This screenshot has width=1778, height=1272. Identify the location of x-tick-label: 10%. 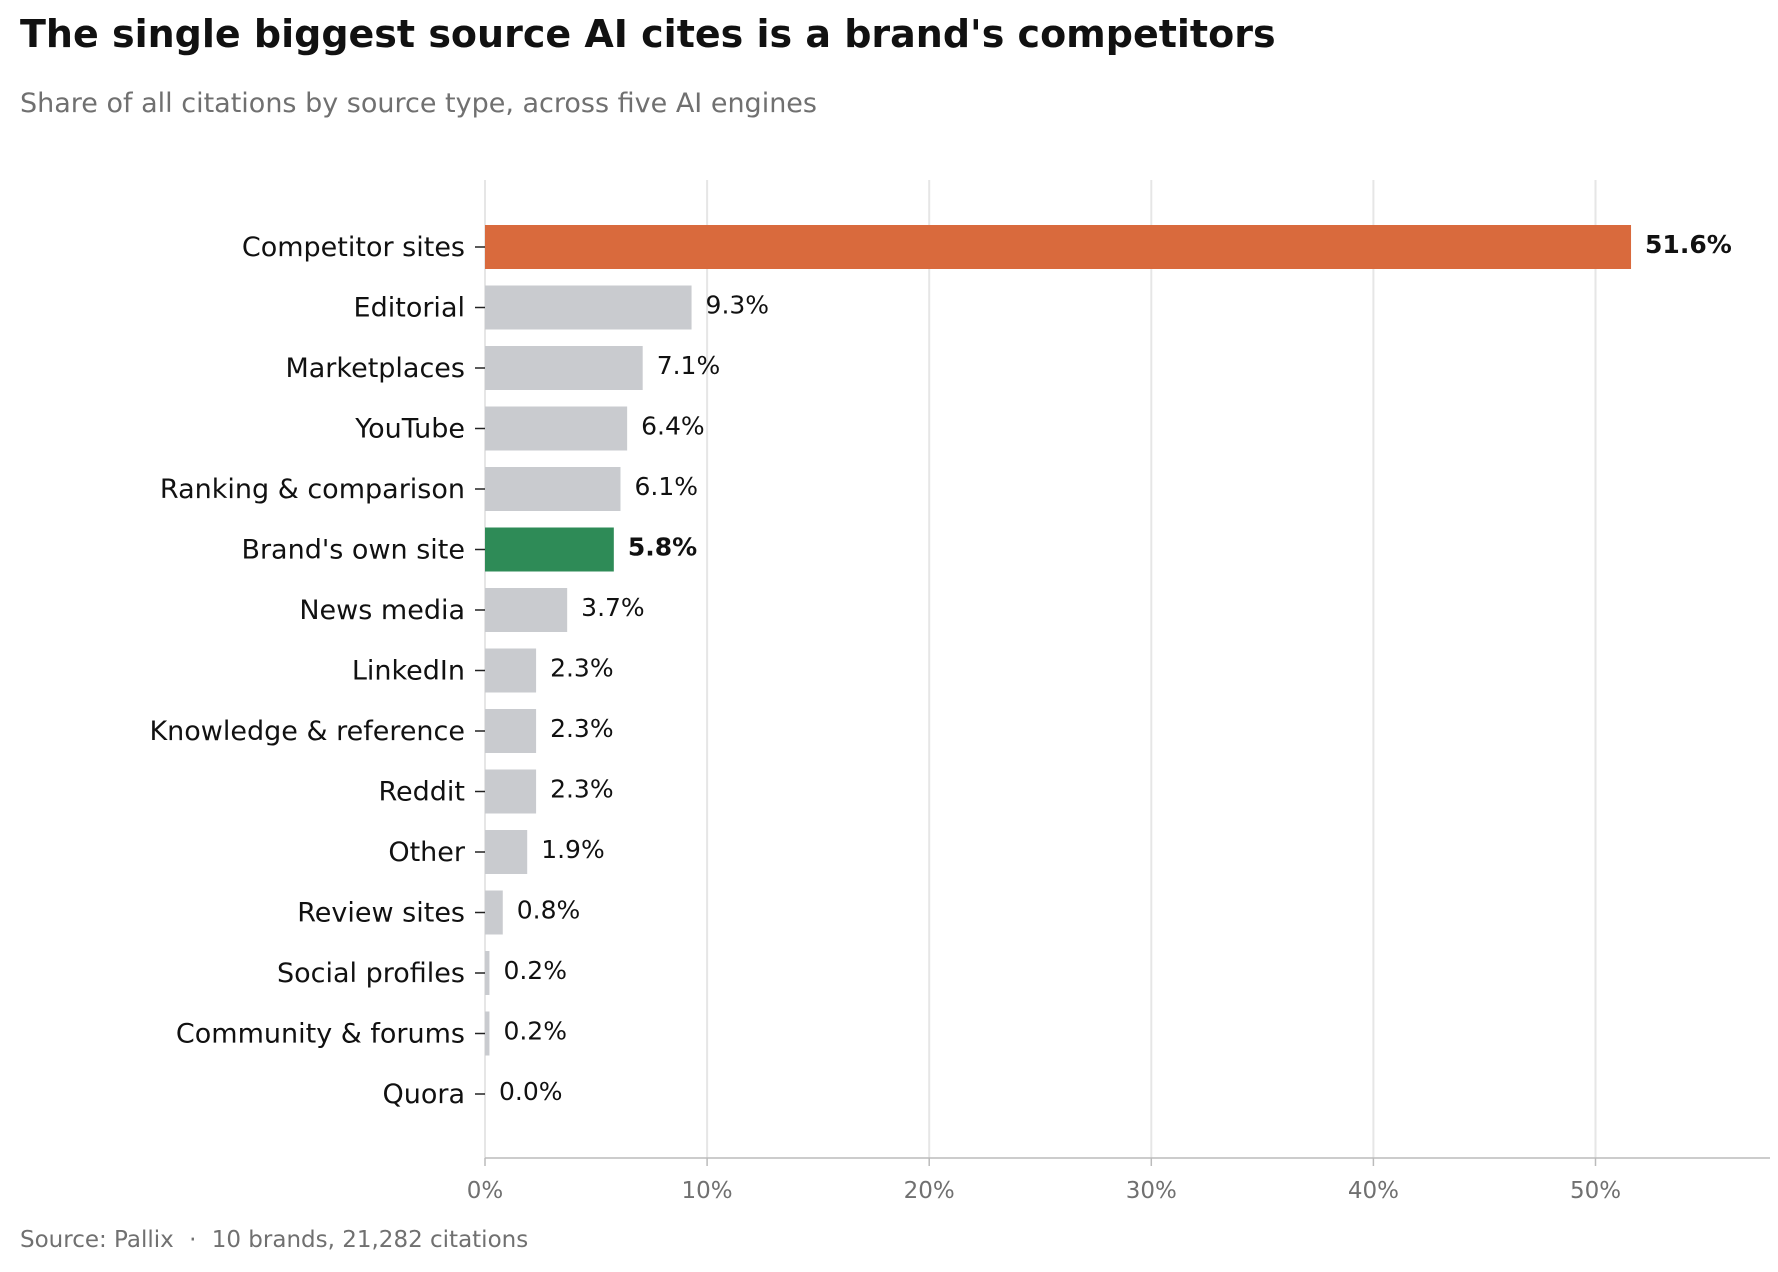
(707, 1191).